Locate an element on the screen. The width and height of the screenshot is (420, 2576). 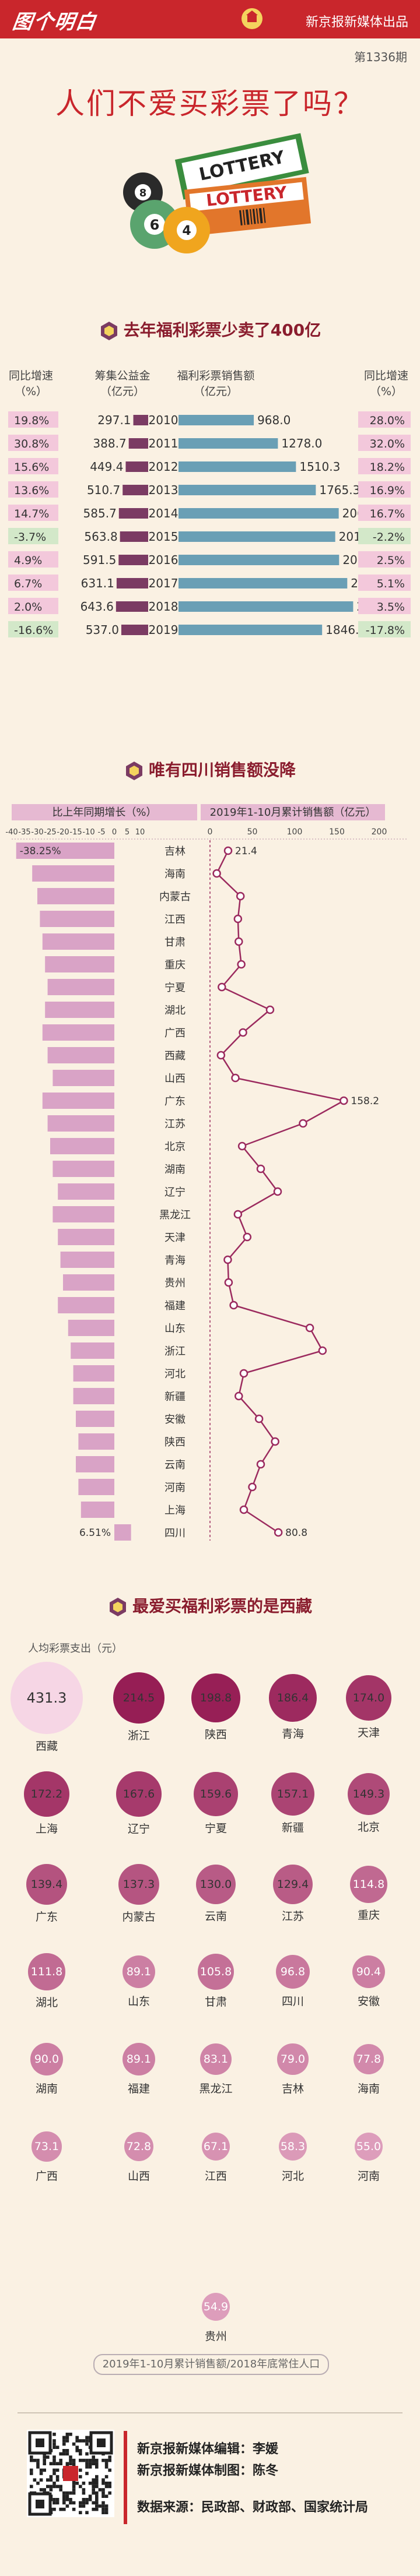
province-name: 新疆 is located at coordinates (292, 1828).